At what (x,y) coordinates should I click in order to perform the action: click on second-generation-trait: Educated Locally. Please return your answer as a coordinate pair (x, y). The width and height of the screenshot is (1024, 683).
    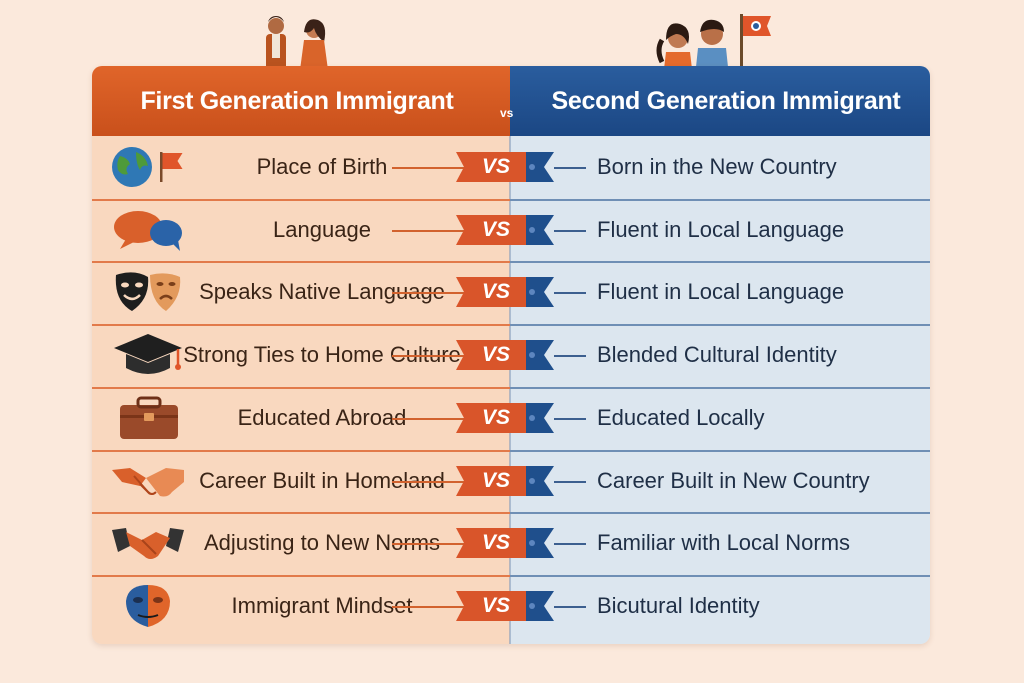
    Looking at the image, I should click on (681, 417).